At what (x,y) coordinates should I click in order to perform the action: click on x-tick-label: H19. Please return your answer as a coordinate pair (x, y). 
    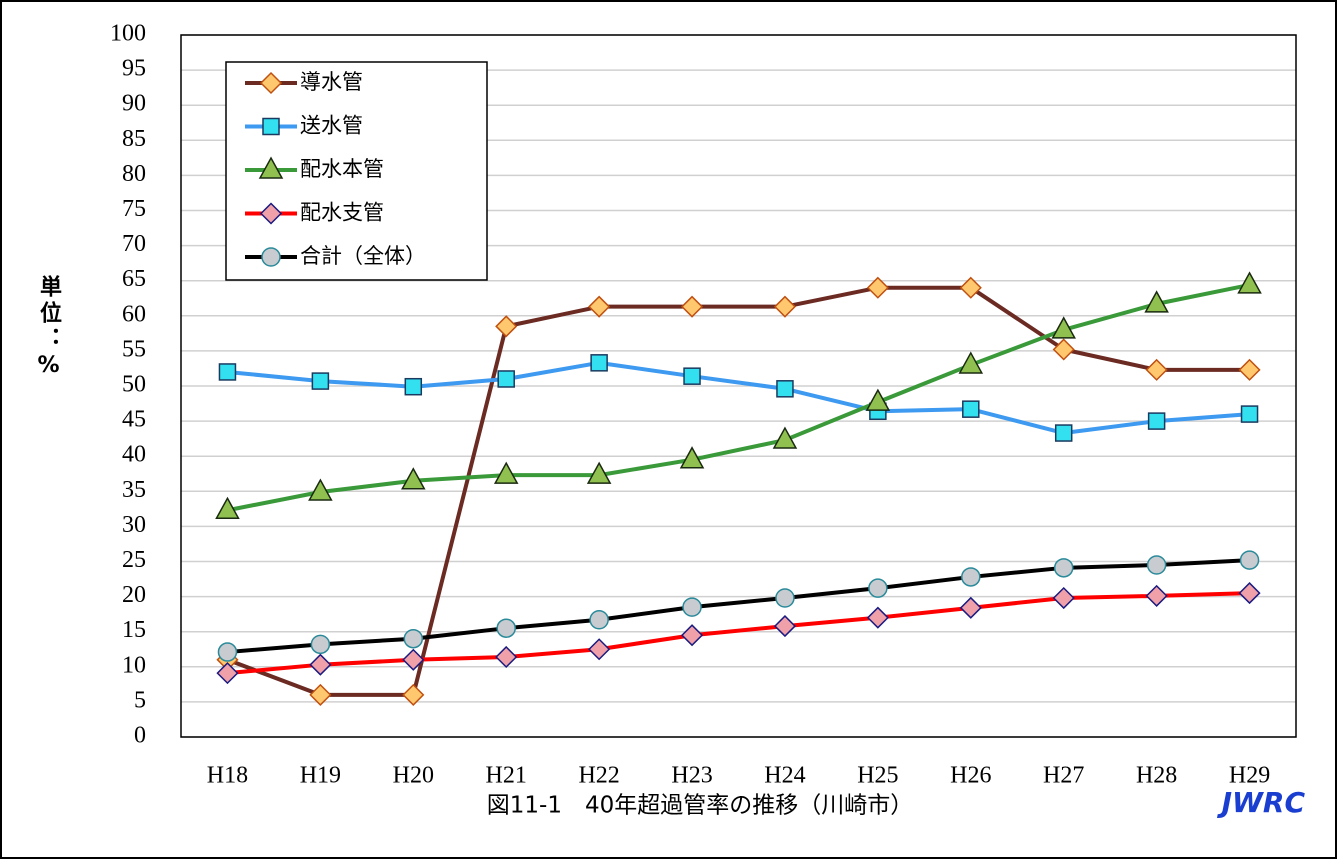
    Looking at the image, I should click on (320, 776).